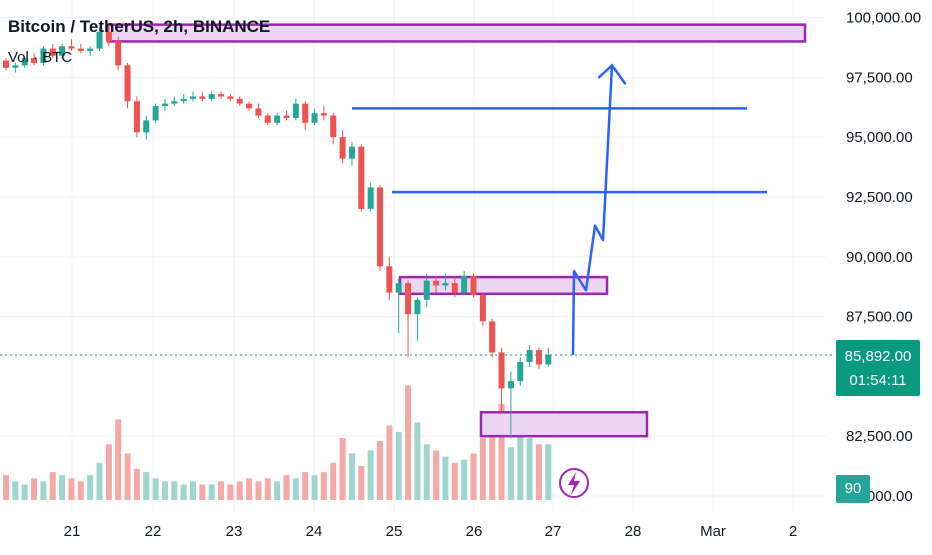  I want to click on time-axis-label: 26, so click(474, 531).